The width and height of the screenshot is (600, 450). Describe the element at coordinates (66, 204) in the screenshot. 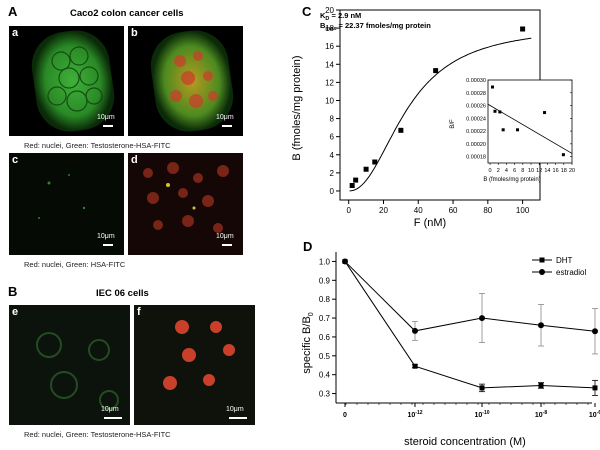

I see `micro-image-c-content` at that location.